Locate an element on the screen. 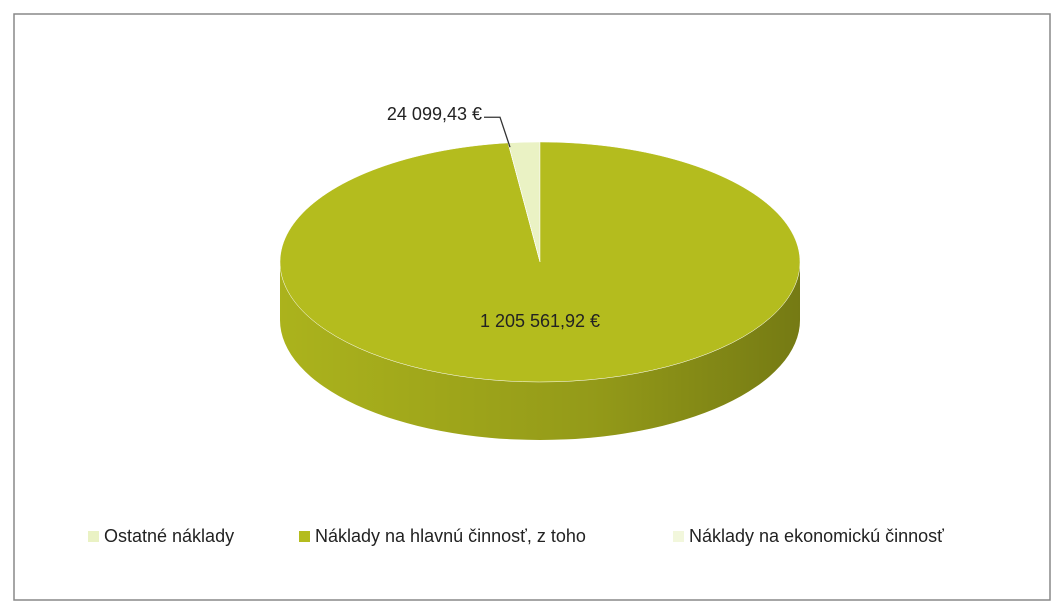  legend-label: Ostatné náklady is located at coordinates (169, 536).